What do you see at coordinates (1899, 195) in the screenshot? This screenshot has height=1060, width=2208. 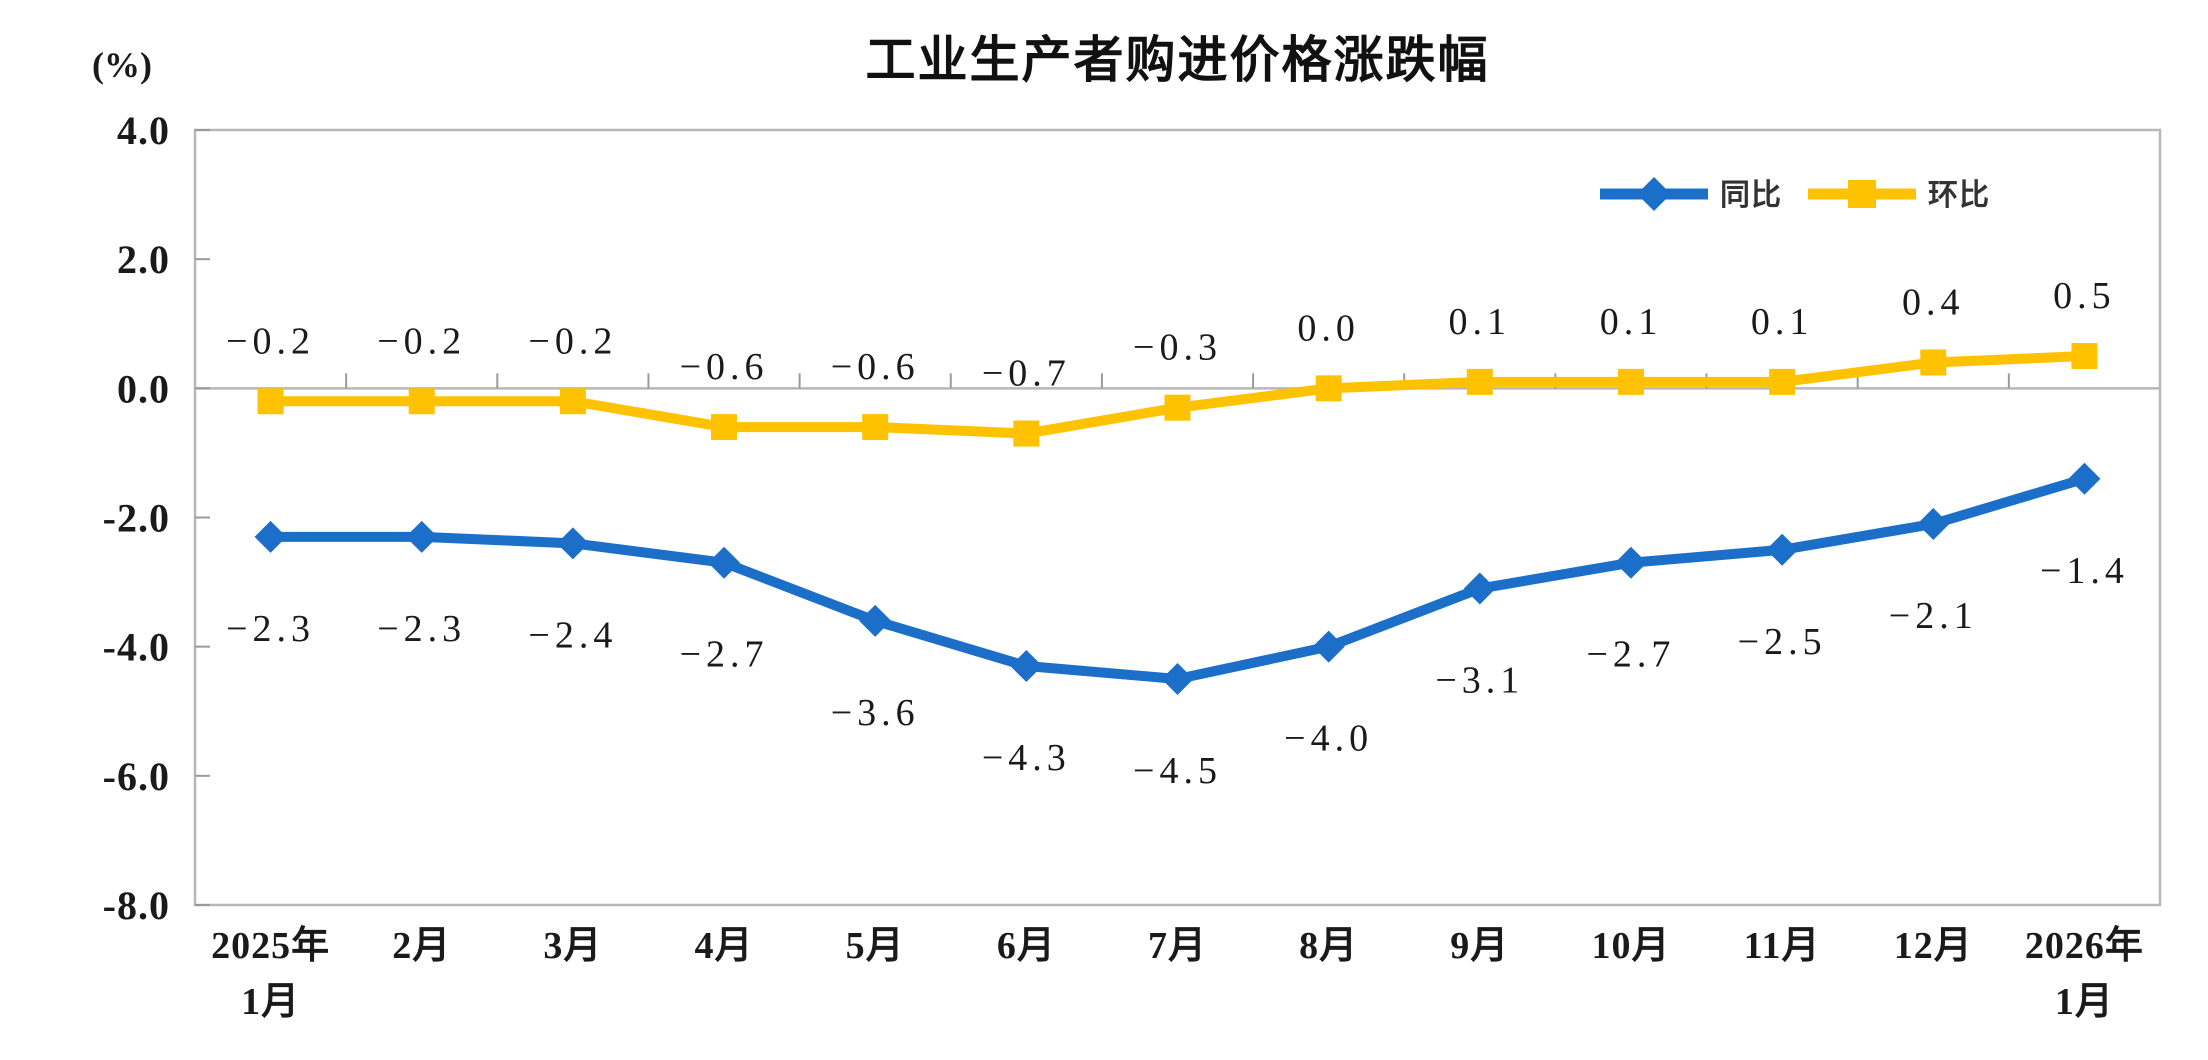 I see `legend-item-mom: 环比` at bounding box center [1899, 195].